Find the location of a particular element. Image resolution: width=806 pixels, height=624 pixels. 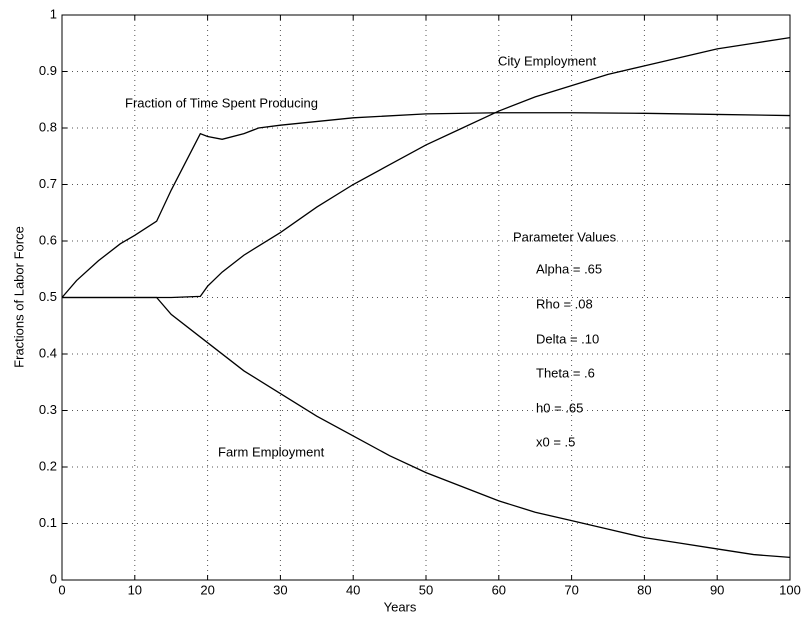

x-tick-label: 80 is located at coordinates (644, 589).